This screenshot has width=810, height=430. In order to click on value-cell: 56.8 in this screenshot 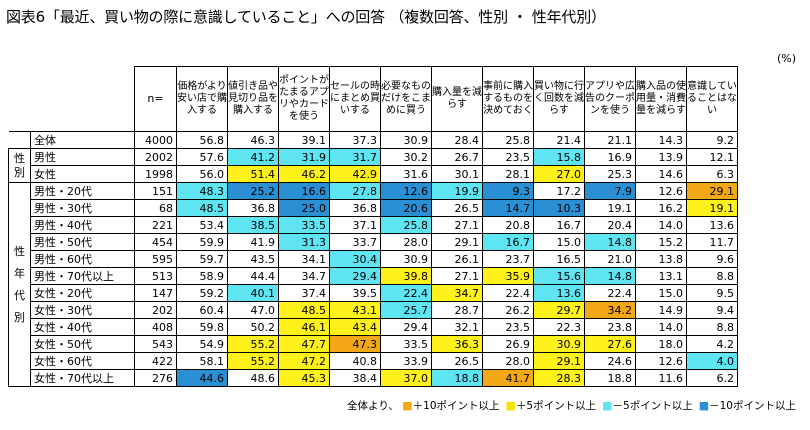, I will do `click(202, 140)`.